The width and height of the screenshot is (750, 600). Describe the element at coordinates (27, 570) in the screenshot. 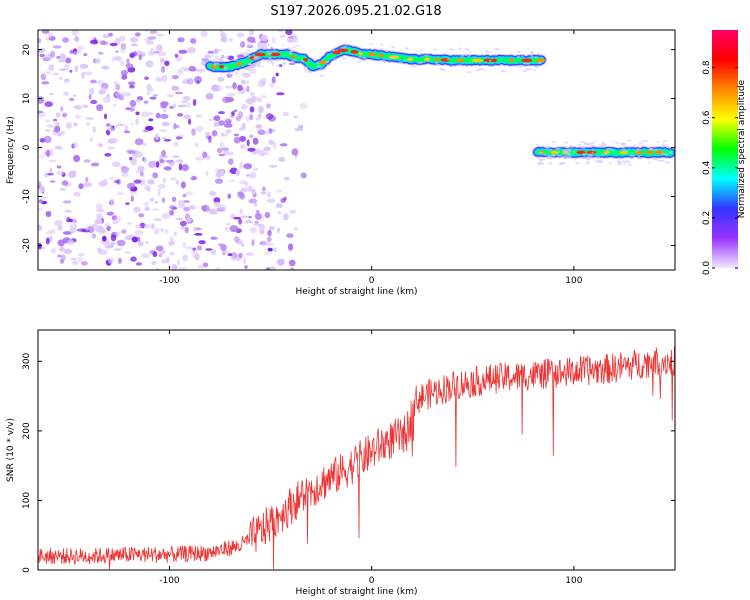

I see `y-tick-label: 0` at that location.